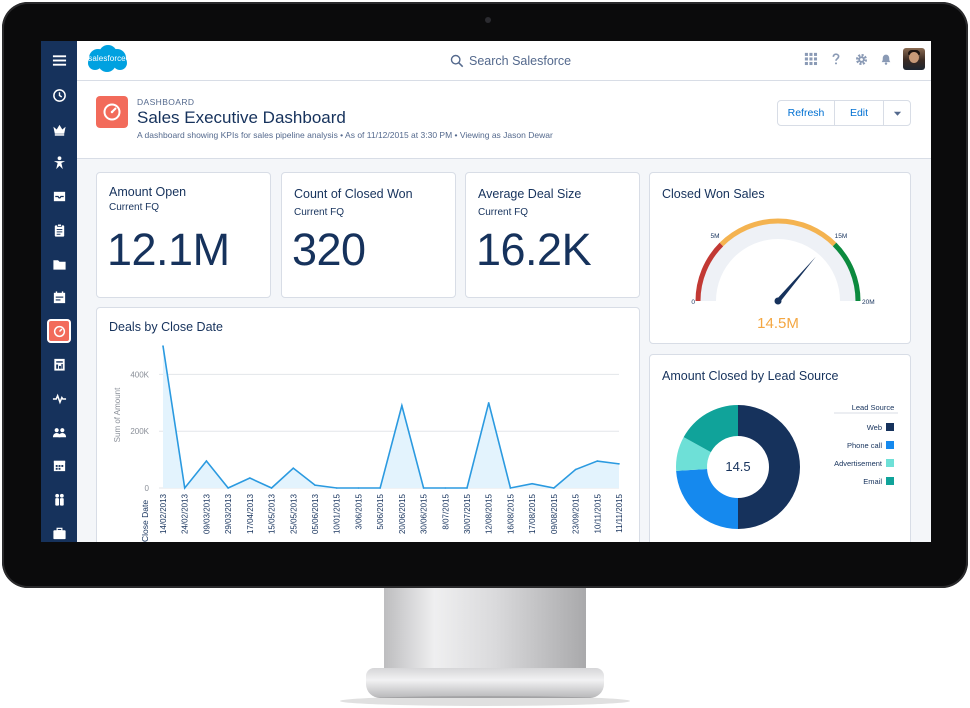 The height and width of the screenshot is (708, 970). What do you see at coordinates (168, 249) in the screenshot?
I see `metric-value: 12.1M` at bounding box center [168, 249].